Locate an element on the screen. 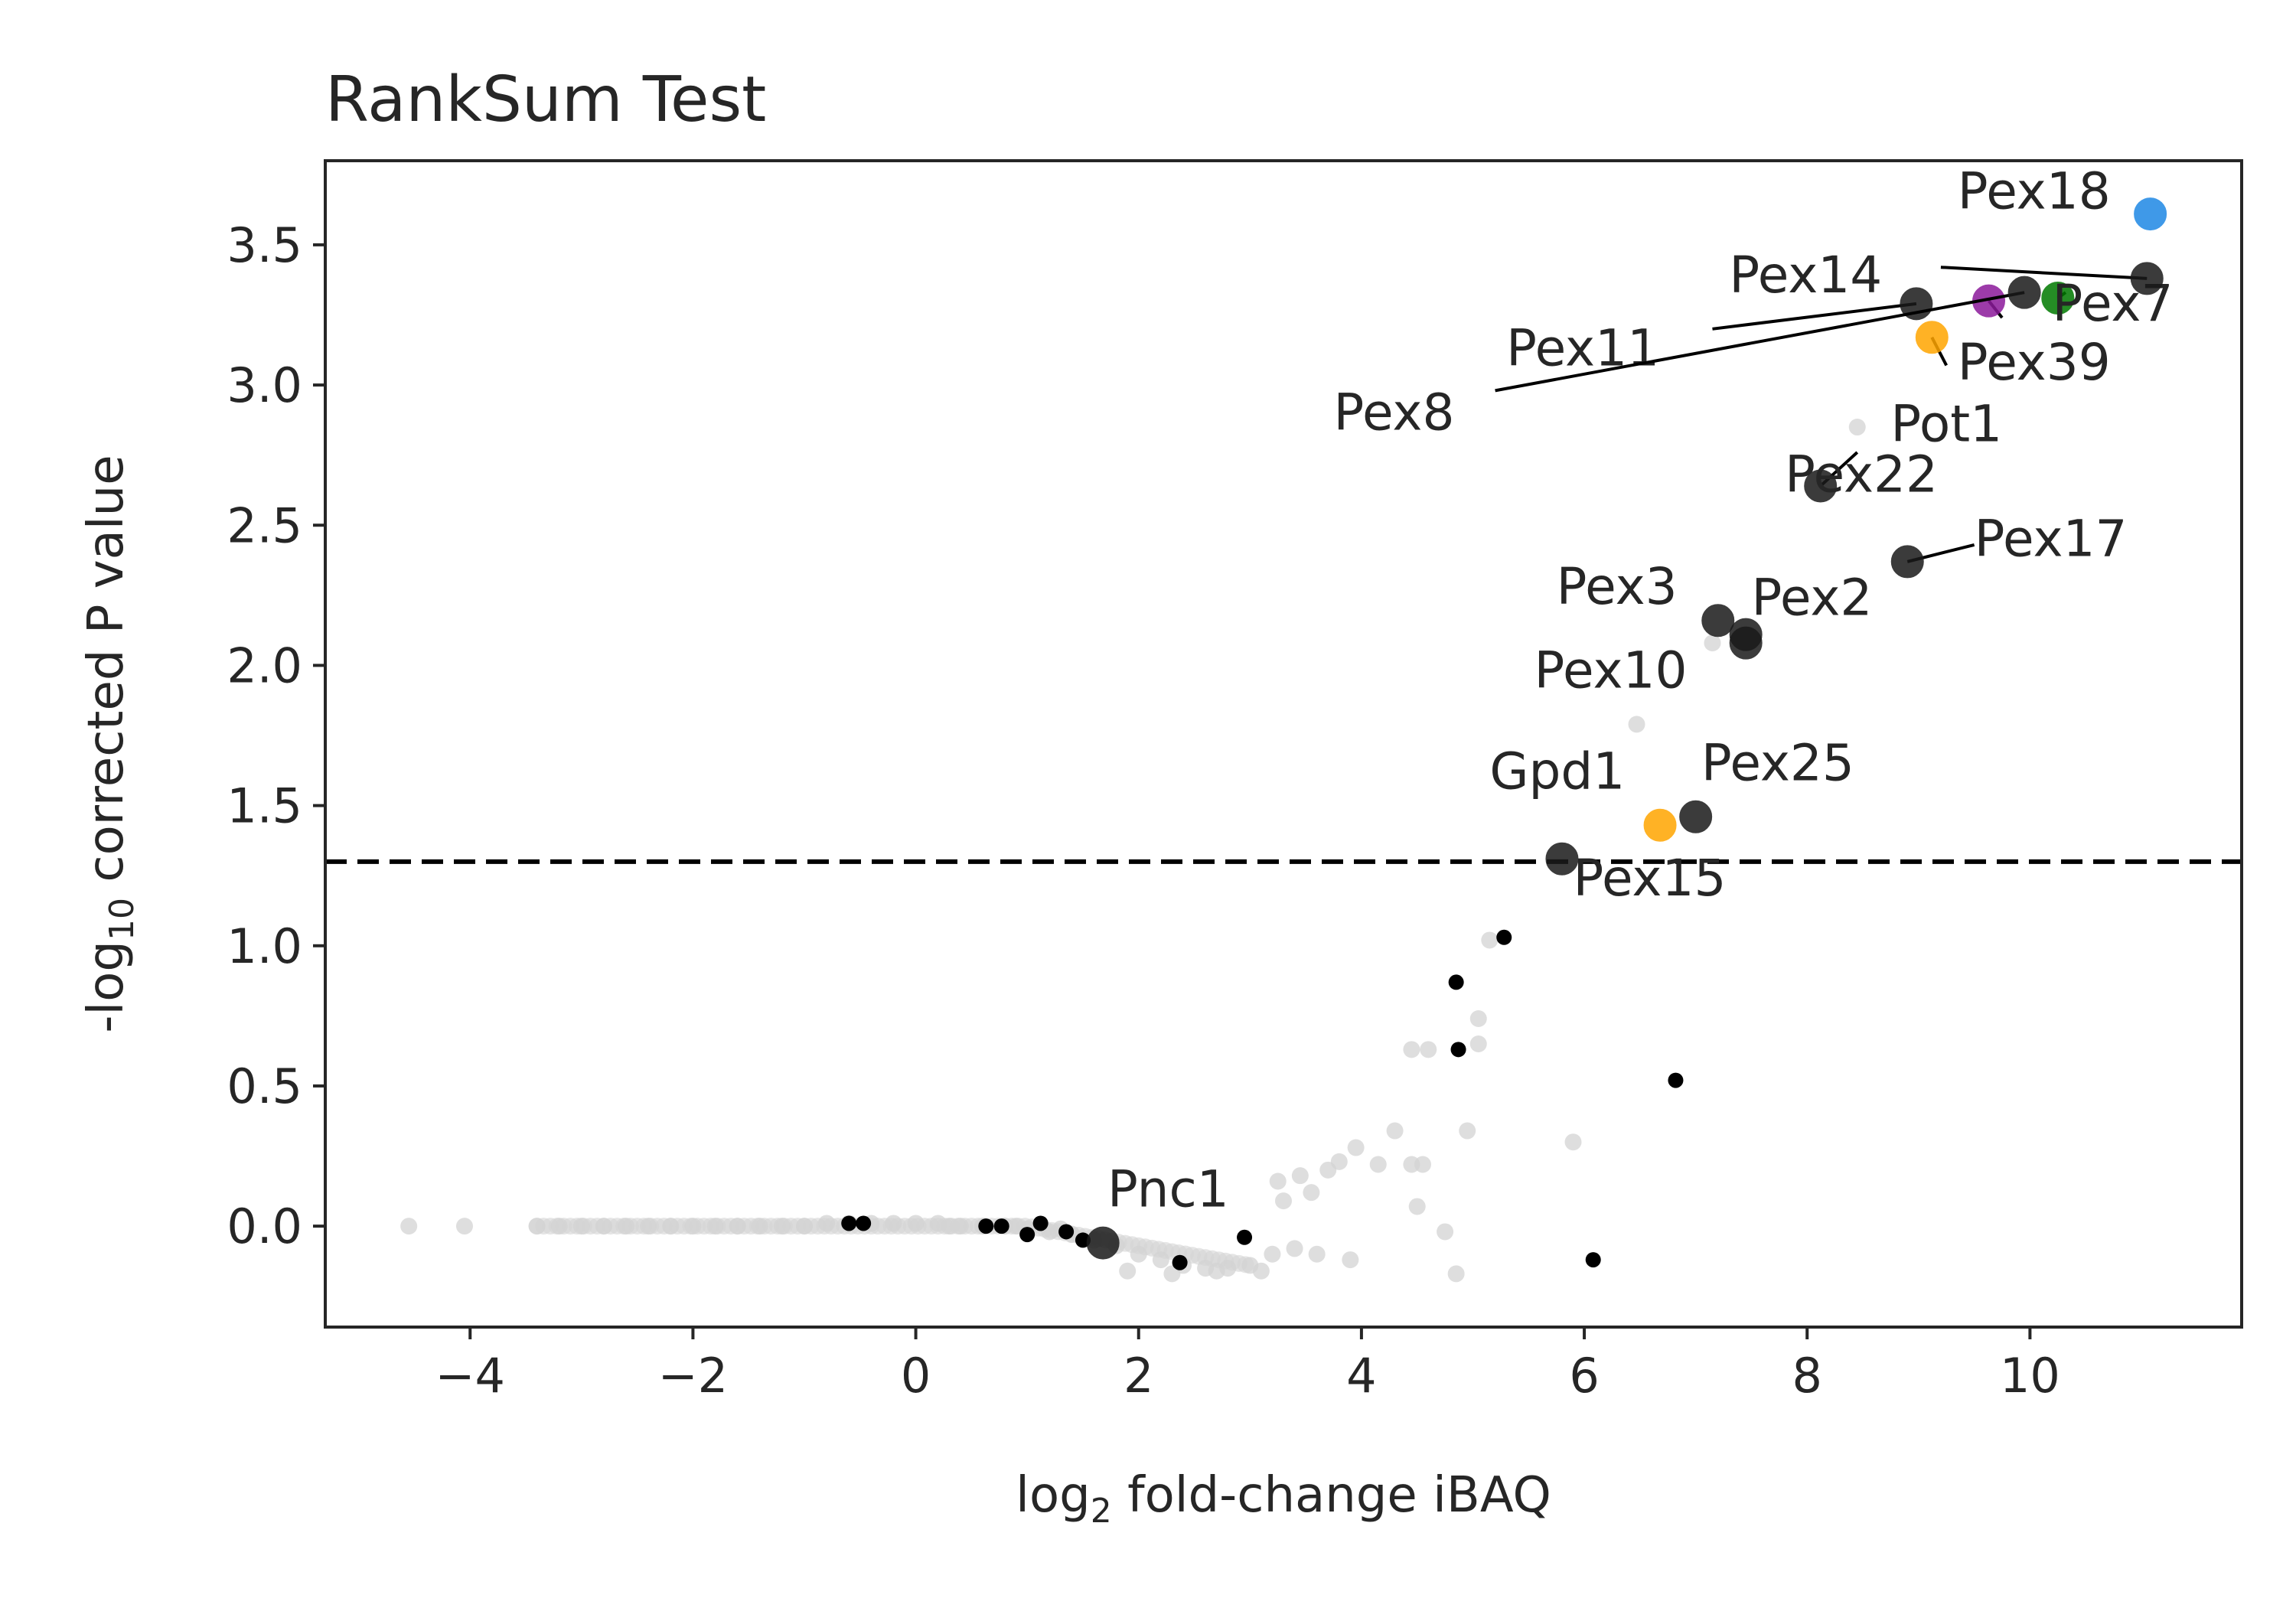  y-axis-ticks: 0.0 0.5 1.0 1.5 2.0 2.5 3.0 3.5 is located at coordinates (276, 735).